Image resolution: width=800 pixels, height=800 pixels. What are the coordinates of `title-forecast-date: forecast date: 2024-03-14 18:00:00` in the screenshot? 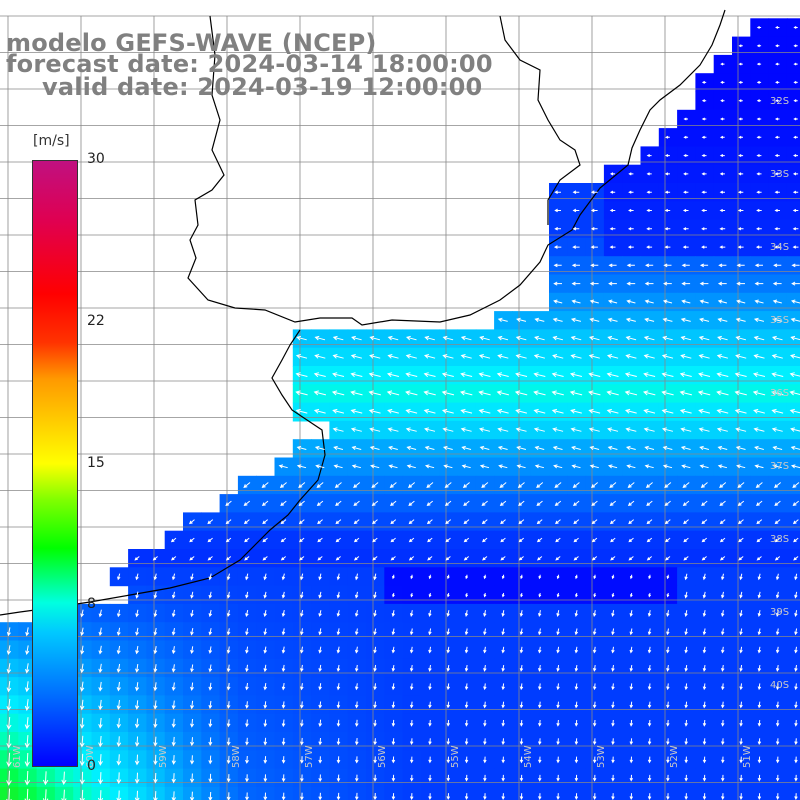 It's located at (249, 64).